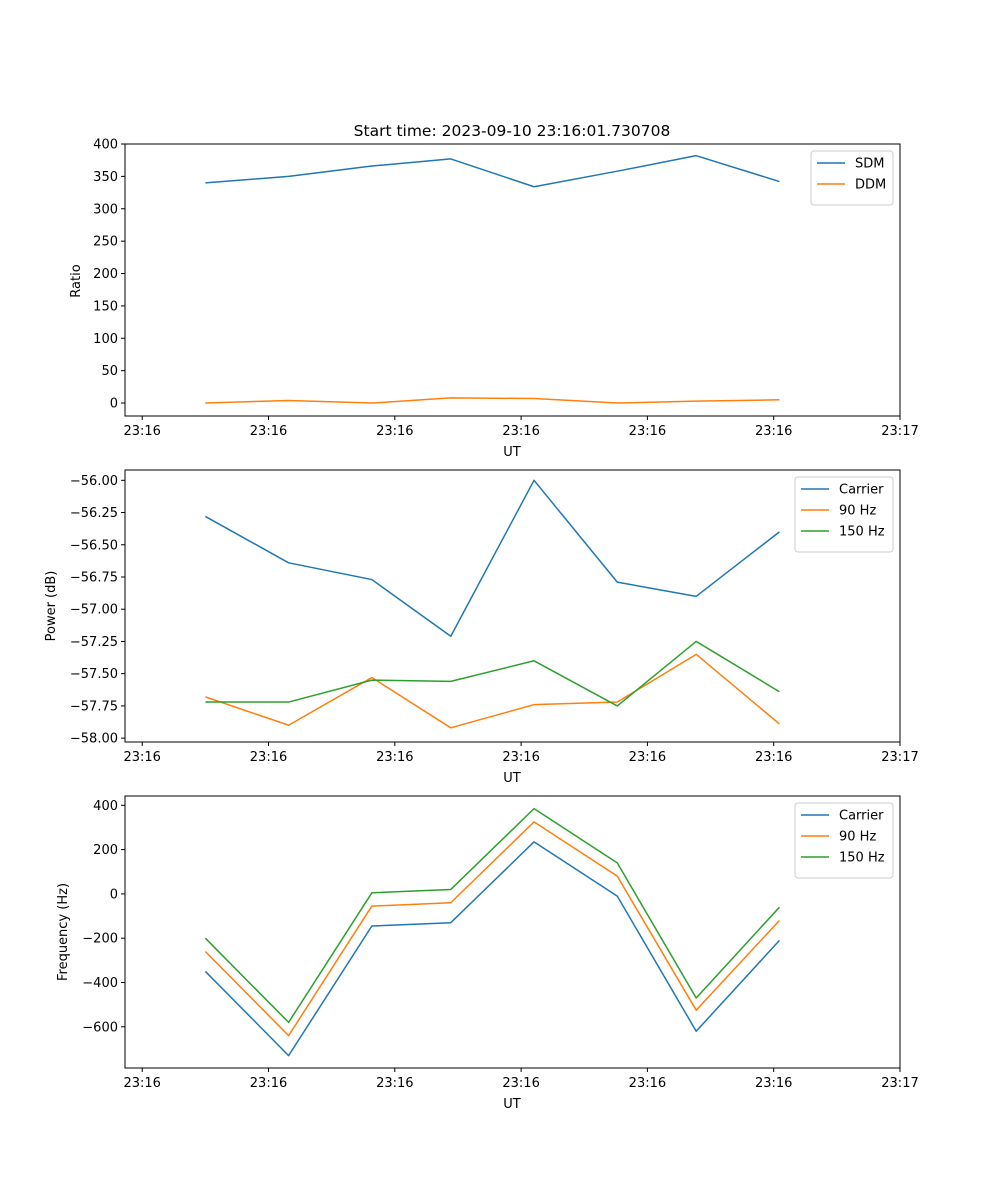  I want to click on y-tick-label: 50, so click(109, 371).